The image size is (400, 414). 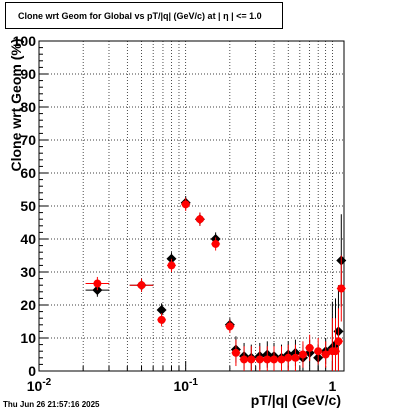 What do you see at coordinates (32, 371) in the screenshot?
I see `y-tick-label: 0` at bounding box center [32, 371].